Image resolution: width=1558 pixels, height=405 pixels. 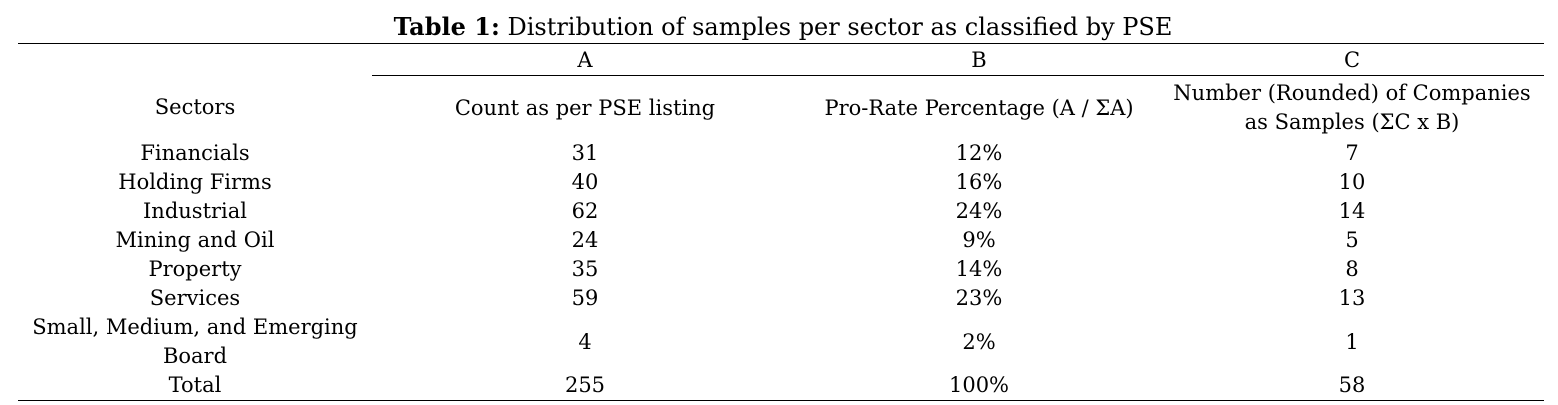 I want to click on total-count: 255, so click(x=585, y=386).